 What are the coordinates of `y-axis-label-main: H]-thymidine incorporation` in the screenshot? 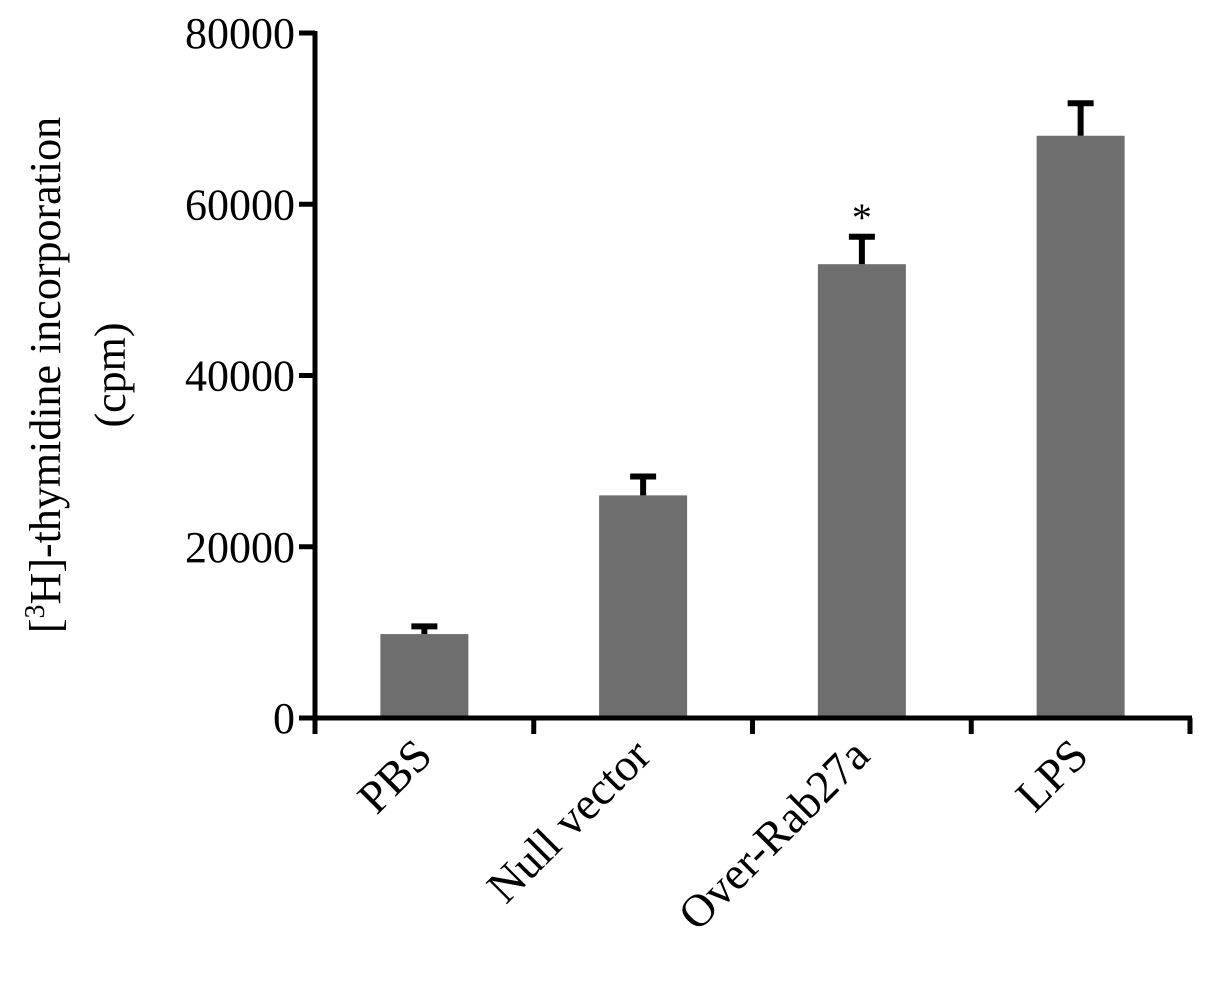 It's located at (45, 361).